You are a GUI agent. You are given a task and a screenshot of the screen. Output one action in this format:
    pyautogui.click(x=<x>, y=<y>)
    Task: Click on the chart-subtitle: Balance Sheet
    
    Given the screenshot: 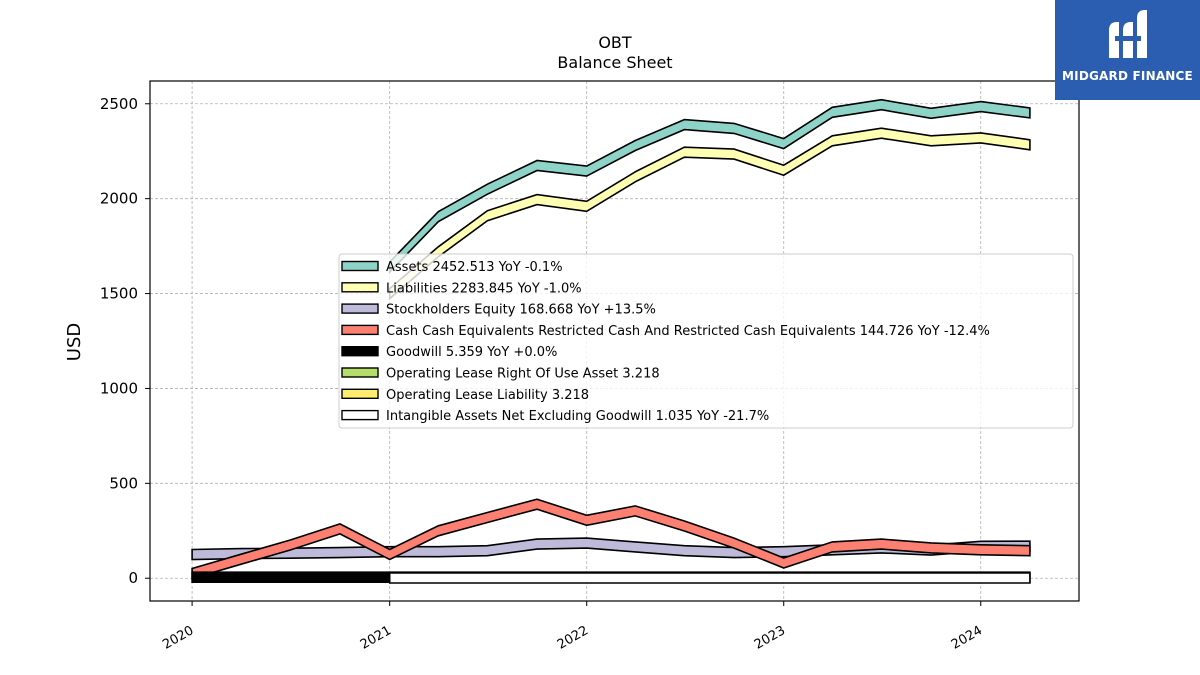 What is the action you would take?
    pyautogui.click(x=614, y=62)
    